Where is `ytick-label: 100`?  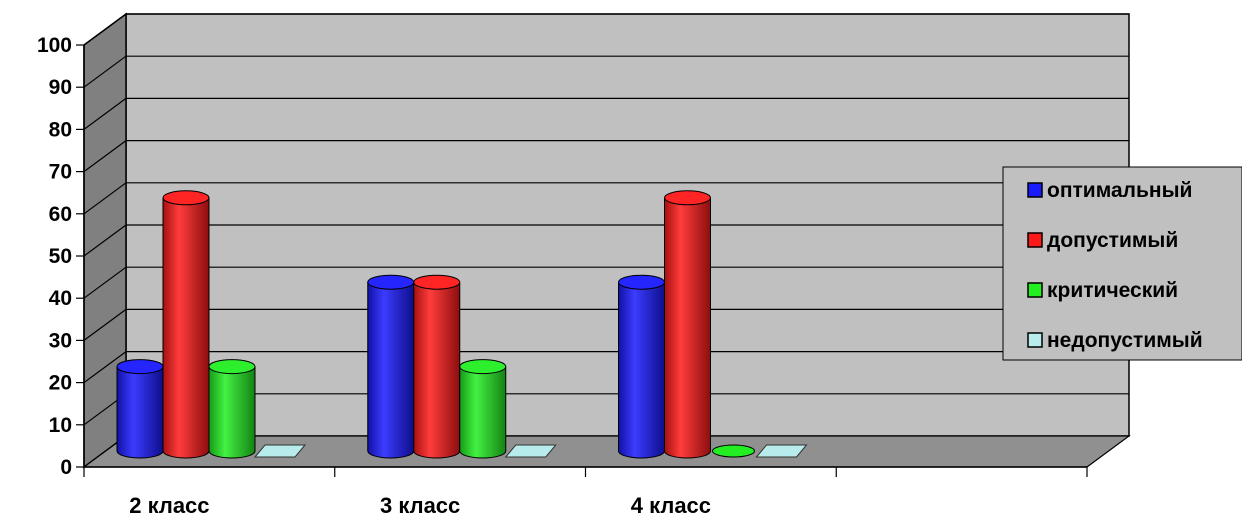 ytick-label: 100 is located at coordinates (54, 45).